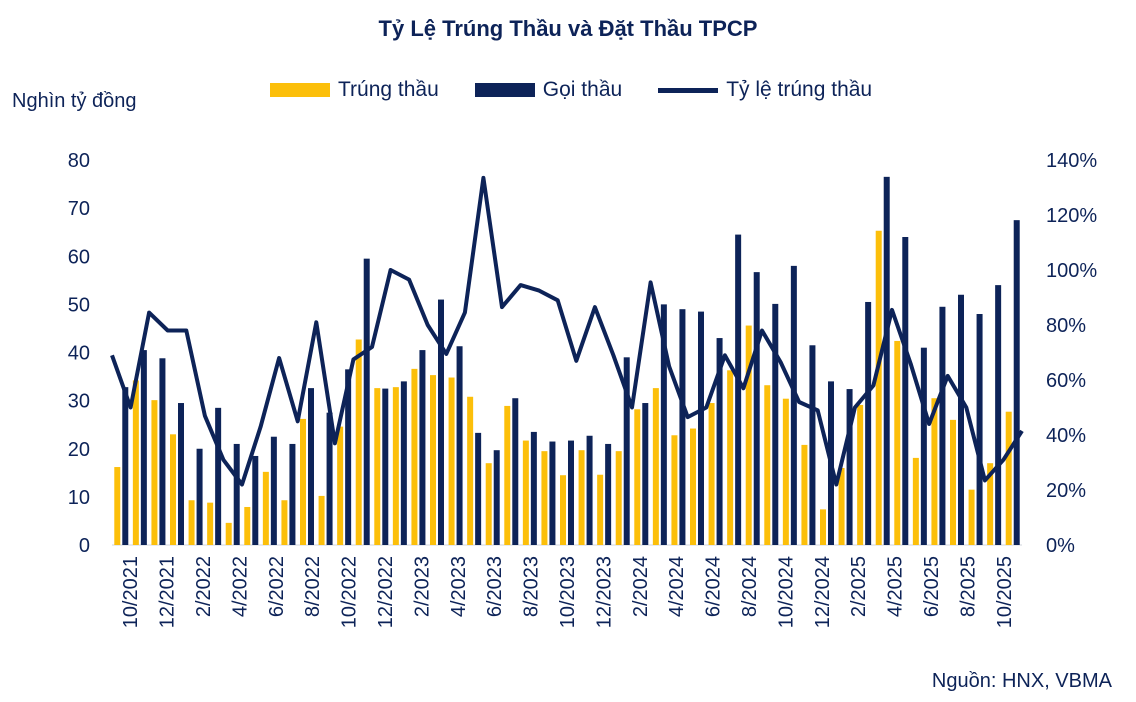 The height and width of the screenshot is (702, 1136). What do you see at coordinates (750, 586) in the screenshot?
I see `x-tick-label: 8/2024` at bounding box center [750, 586].